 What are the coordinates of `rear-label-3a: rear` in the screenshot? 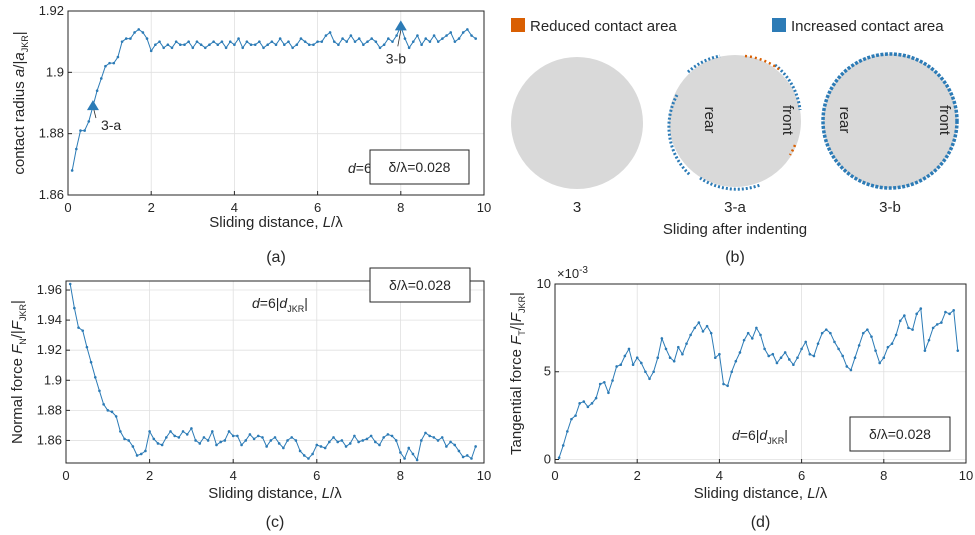 It's located at (709, 120).